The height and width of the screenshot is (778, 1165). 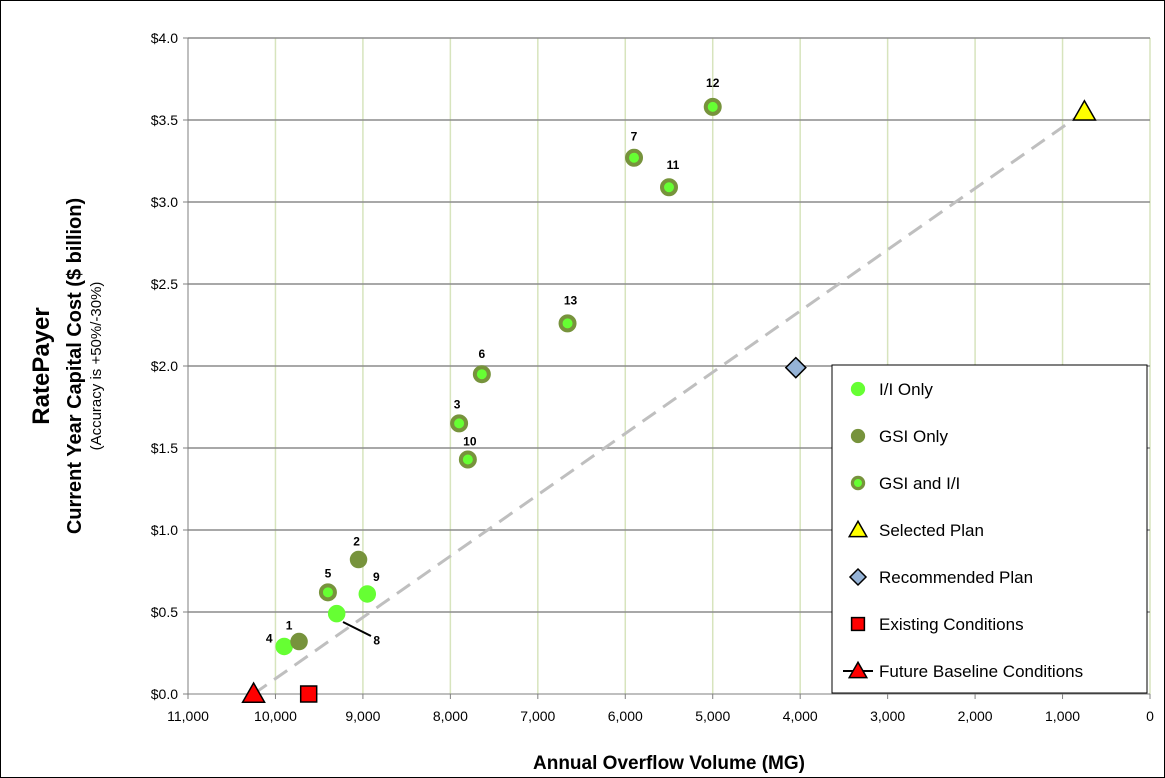 What do you see at coordinates (164, 284) in the screenshot?
I see `y-tick-label: $2.5` at bounding box center [164, 284].